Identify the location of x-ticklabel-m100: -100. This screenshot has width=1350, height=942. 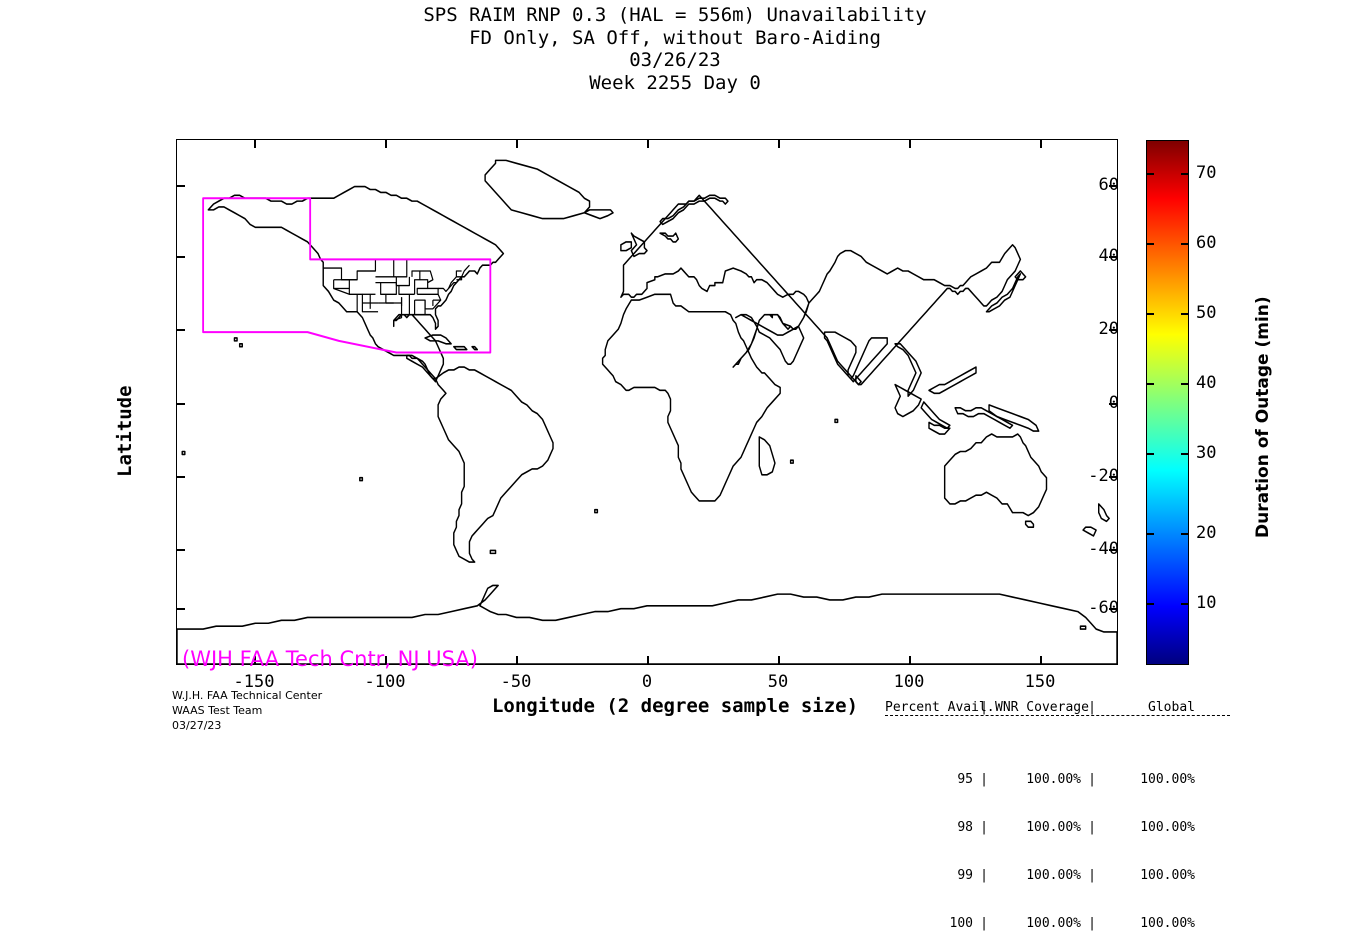
(385, 682).